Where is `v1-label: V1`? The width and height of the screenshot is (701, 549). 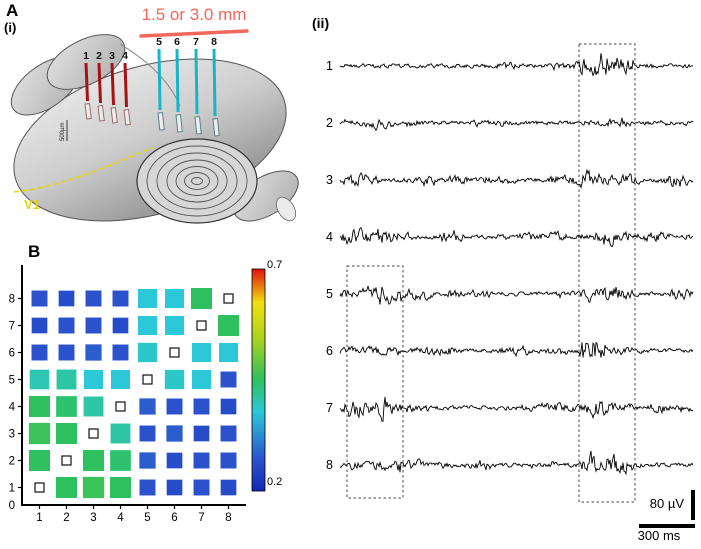 v1-label: V1 is located at coordinates (32, 204).